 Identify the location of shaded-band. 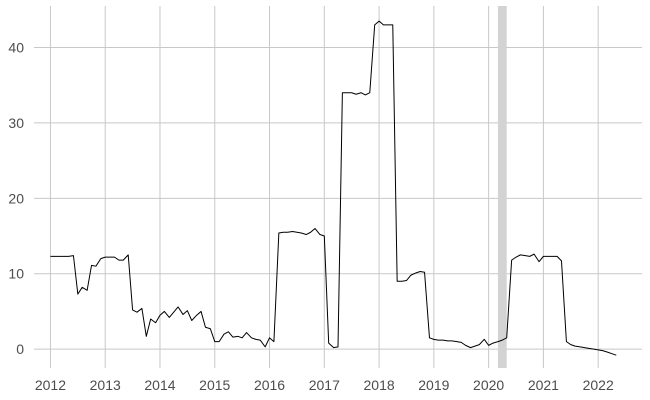
(502, 187).